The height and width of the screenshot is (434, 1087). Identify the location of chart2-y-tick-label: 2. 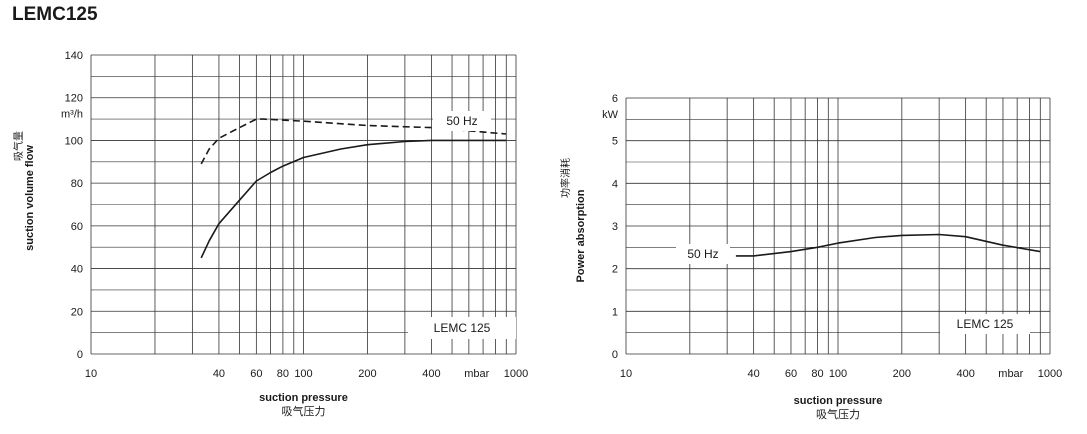
(615, 270).